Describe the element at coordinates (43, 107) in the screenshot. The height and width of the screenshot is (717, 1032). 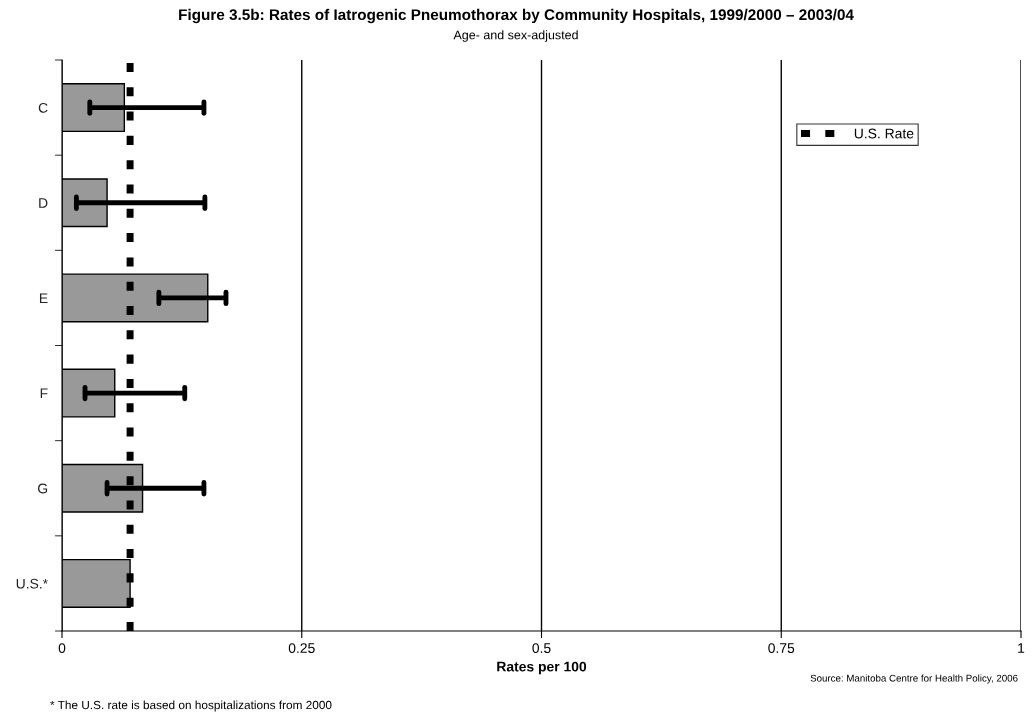
I see `y-tick-label: C` at that location.